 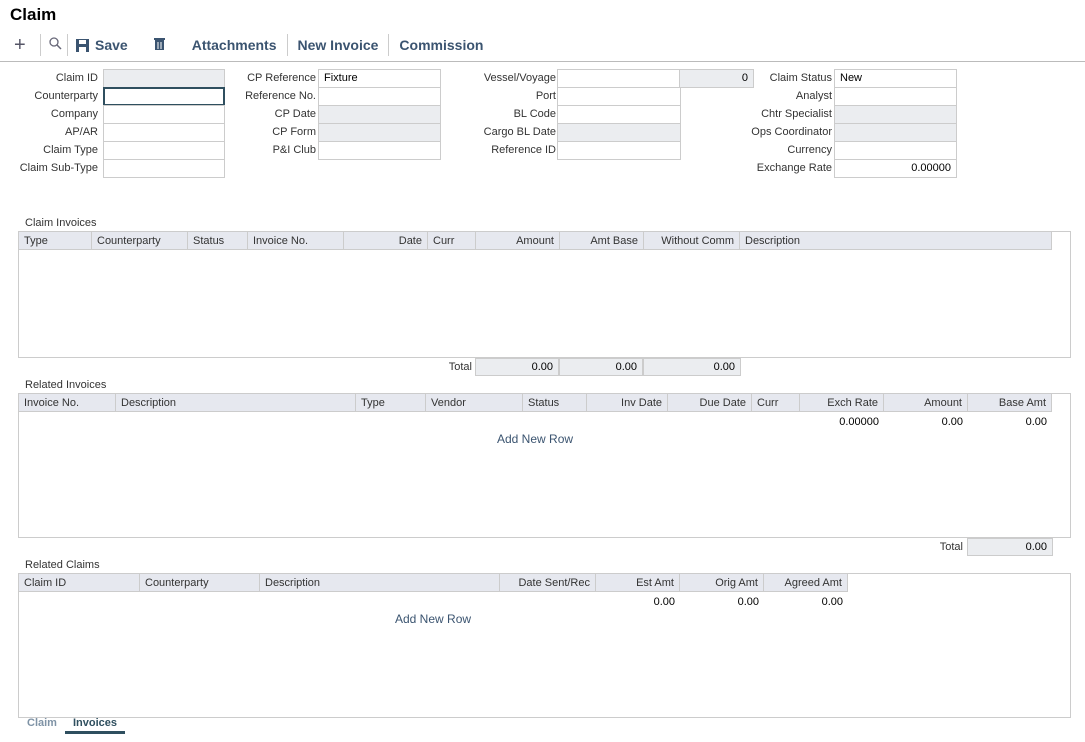 I want to click on tab-invoices: Invoices, so click(x=95, y=725).